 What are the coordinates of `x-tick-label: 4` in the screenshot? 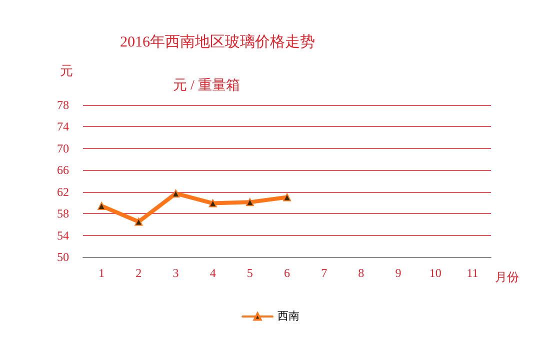 It's located at (213, 273).